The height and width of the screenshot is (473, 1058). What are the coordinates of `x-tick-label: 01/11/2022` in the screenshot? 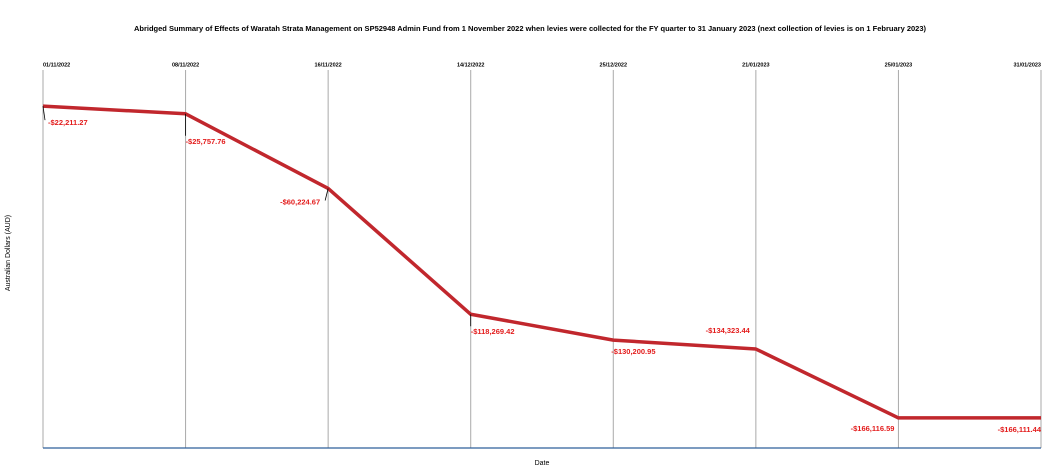 It's located at (56, 65).